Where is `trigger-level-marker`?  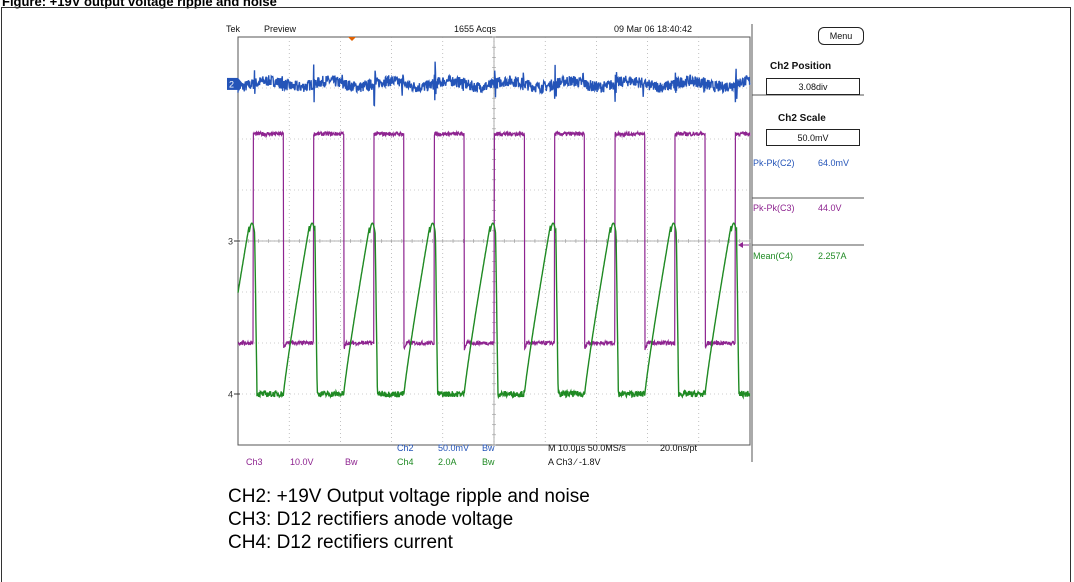
trigger-level-marker is located at coordinates (740, 245).